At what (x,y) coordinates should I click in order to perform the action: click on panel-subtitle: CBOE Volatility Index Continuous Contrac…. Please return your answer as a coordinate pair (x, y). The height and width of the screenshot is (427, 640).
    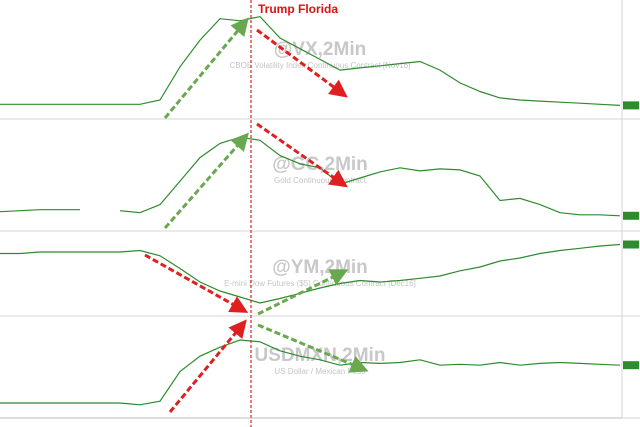
    Looking at the image, I should click on (320, 65).